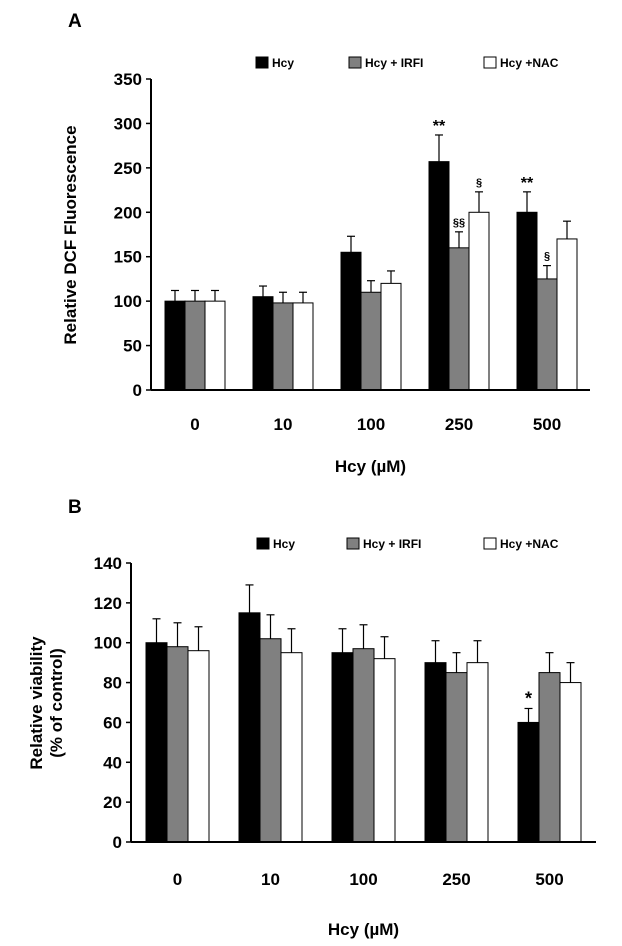  I want to click on panel-a-y-axis-title-line: Relative DCF Fluorescence, so click(70, 234).